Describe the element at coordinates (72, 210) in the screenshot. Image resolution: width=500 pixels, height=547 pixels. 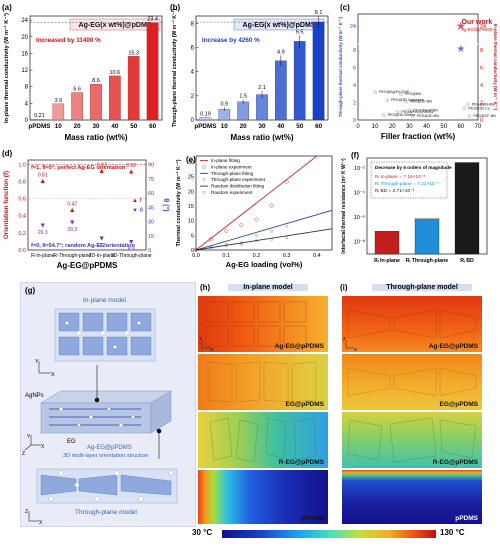
I see `panel-d-f-marker: ▲` at that location.